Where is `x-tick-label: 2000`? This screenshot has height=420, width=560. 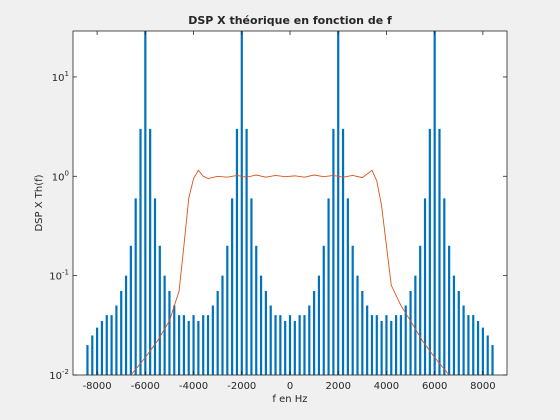 x-tick-label: 2000 is located at coordinates (337, 386).